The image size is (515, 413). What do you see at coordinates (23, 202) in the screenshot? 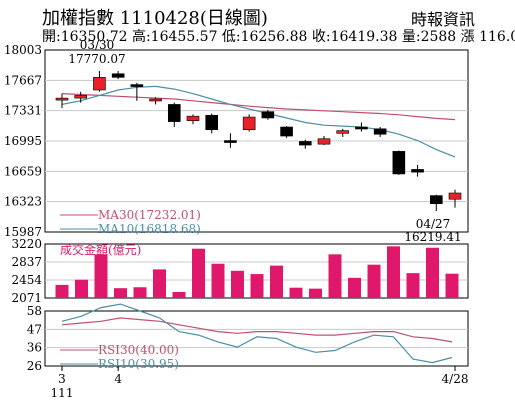
I see `price-tick-label: 16323` at bounding box center [23, 202].